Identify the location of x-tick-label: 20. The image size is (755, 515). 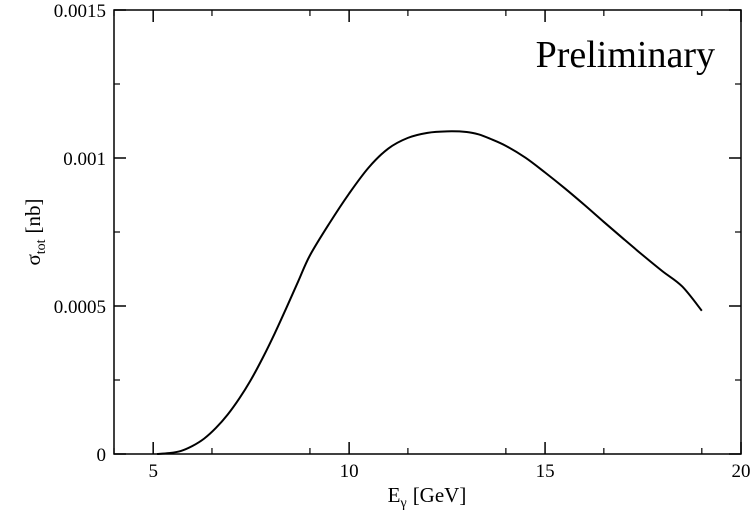
(741, 471).